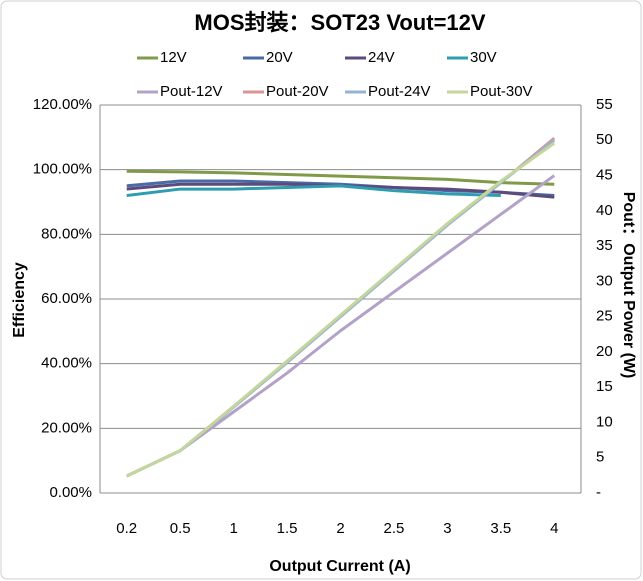 This screenshot has width=643, height=581. I want to click on y2-tick-label: -, so click(598, 492).